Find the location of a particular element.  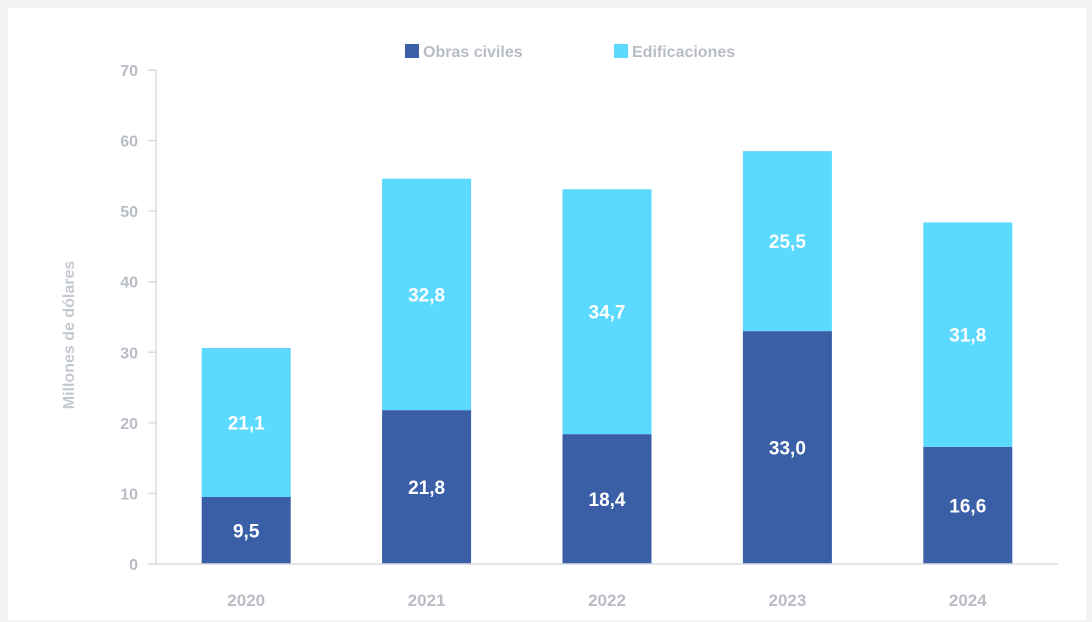

data-label: 31,8 is located at coordinates (967, 336).